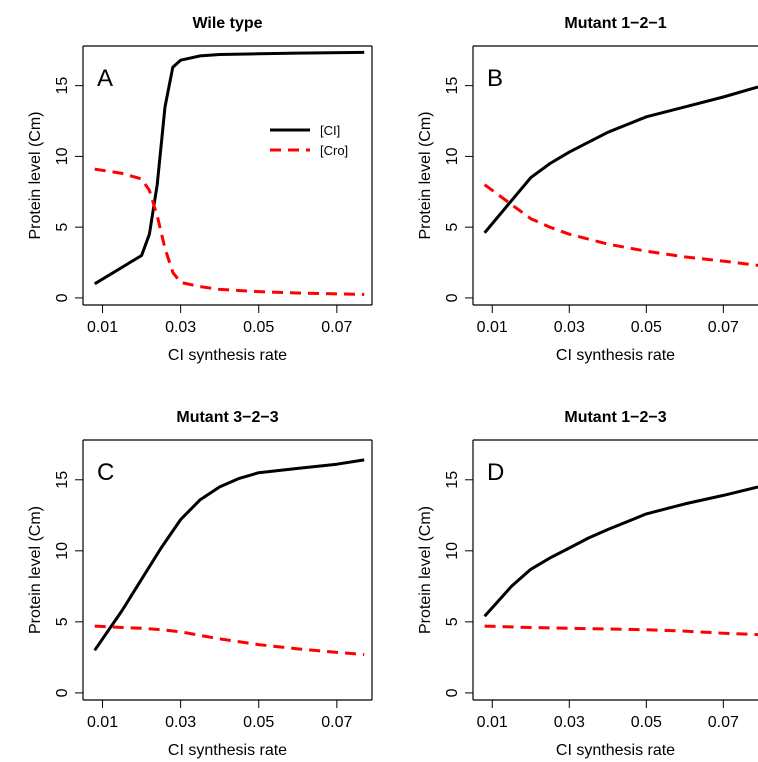 The height and width of the screenshot is (762, 758). I want to click on panel-letter: B, so click(495, 78).